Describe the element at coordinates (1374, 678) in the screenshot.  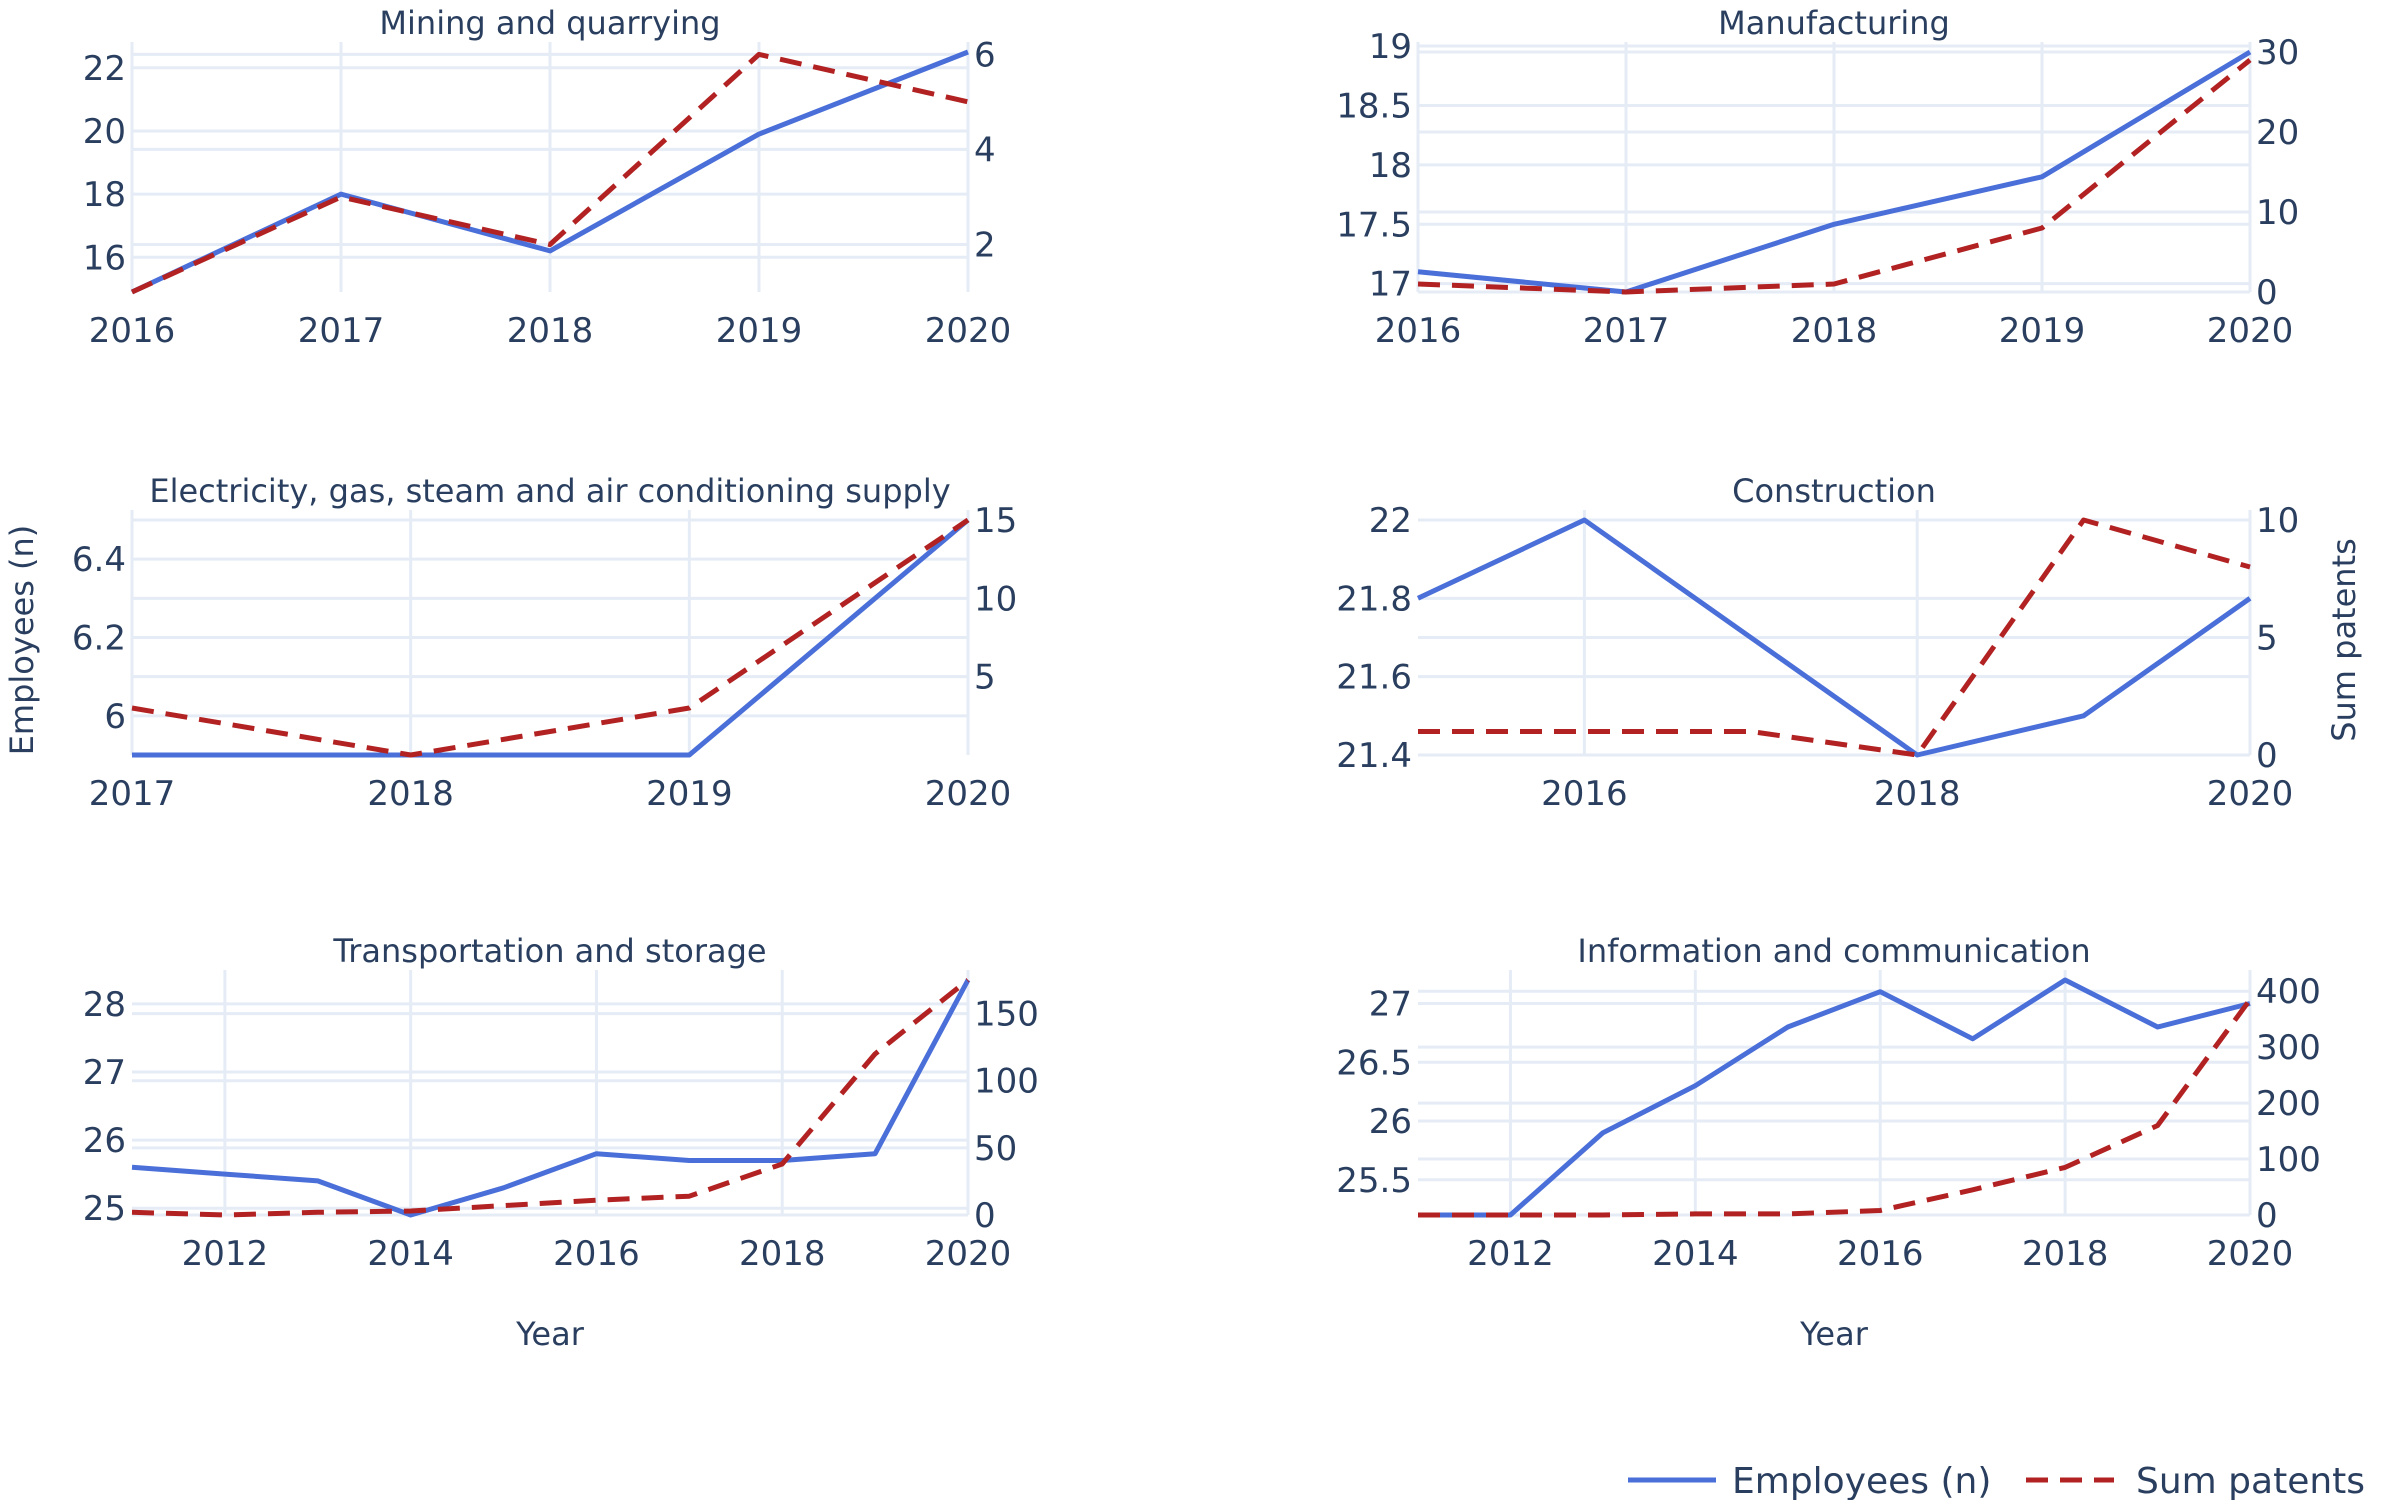
I see `y1-tick-label: 21.6` at that location.